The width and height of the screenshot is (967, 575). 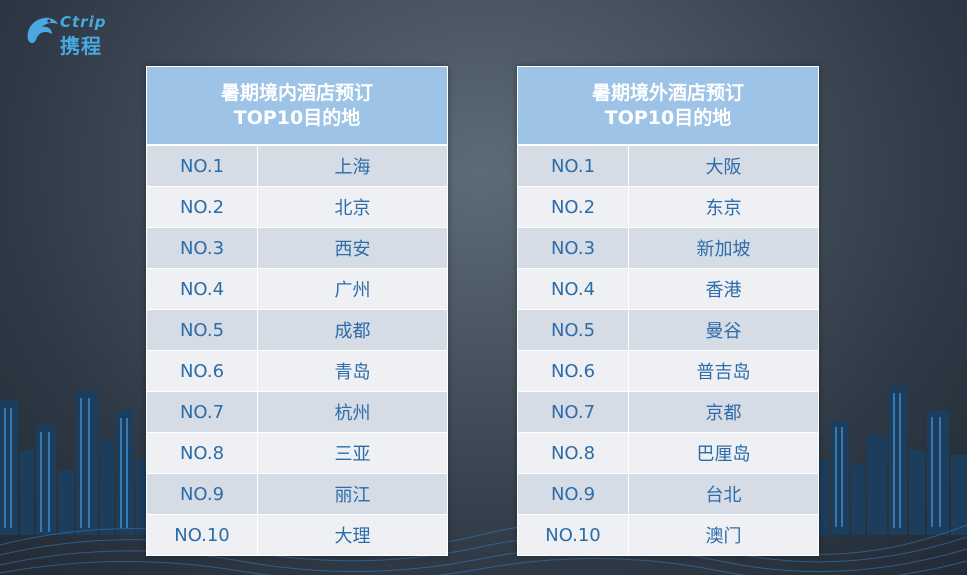 I want to click on table-row: NO.6 青岛, so click(x=297, y=371).